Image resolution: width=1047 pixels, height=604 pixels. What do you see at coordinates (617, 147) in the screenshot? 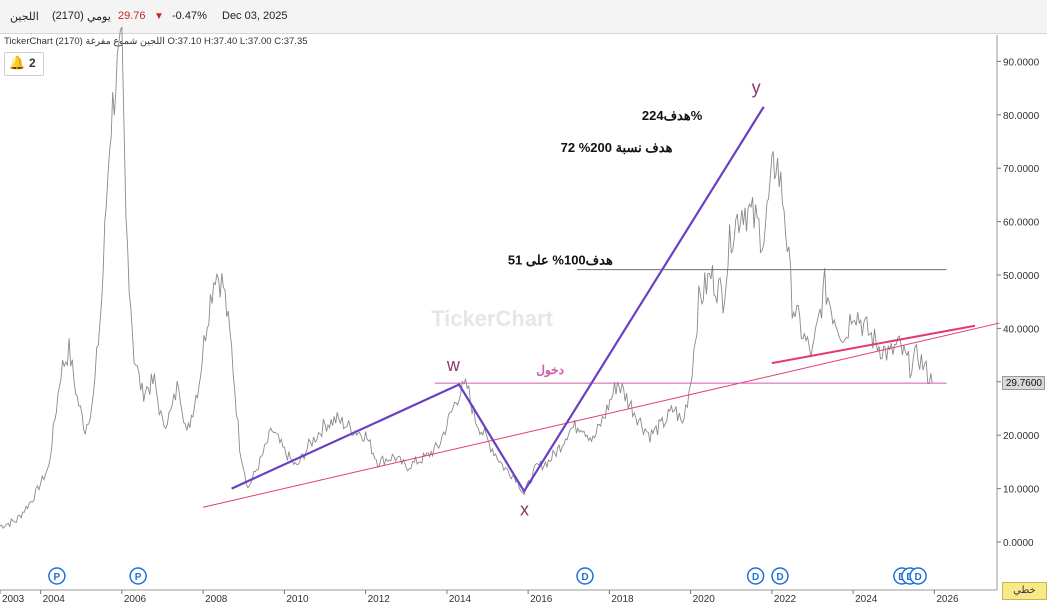
I see `target-annotation: هدف نسبة 200% 72` at bounding box center [617, 147].